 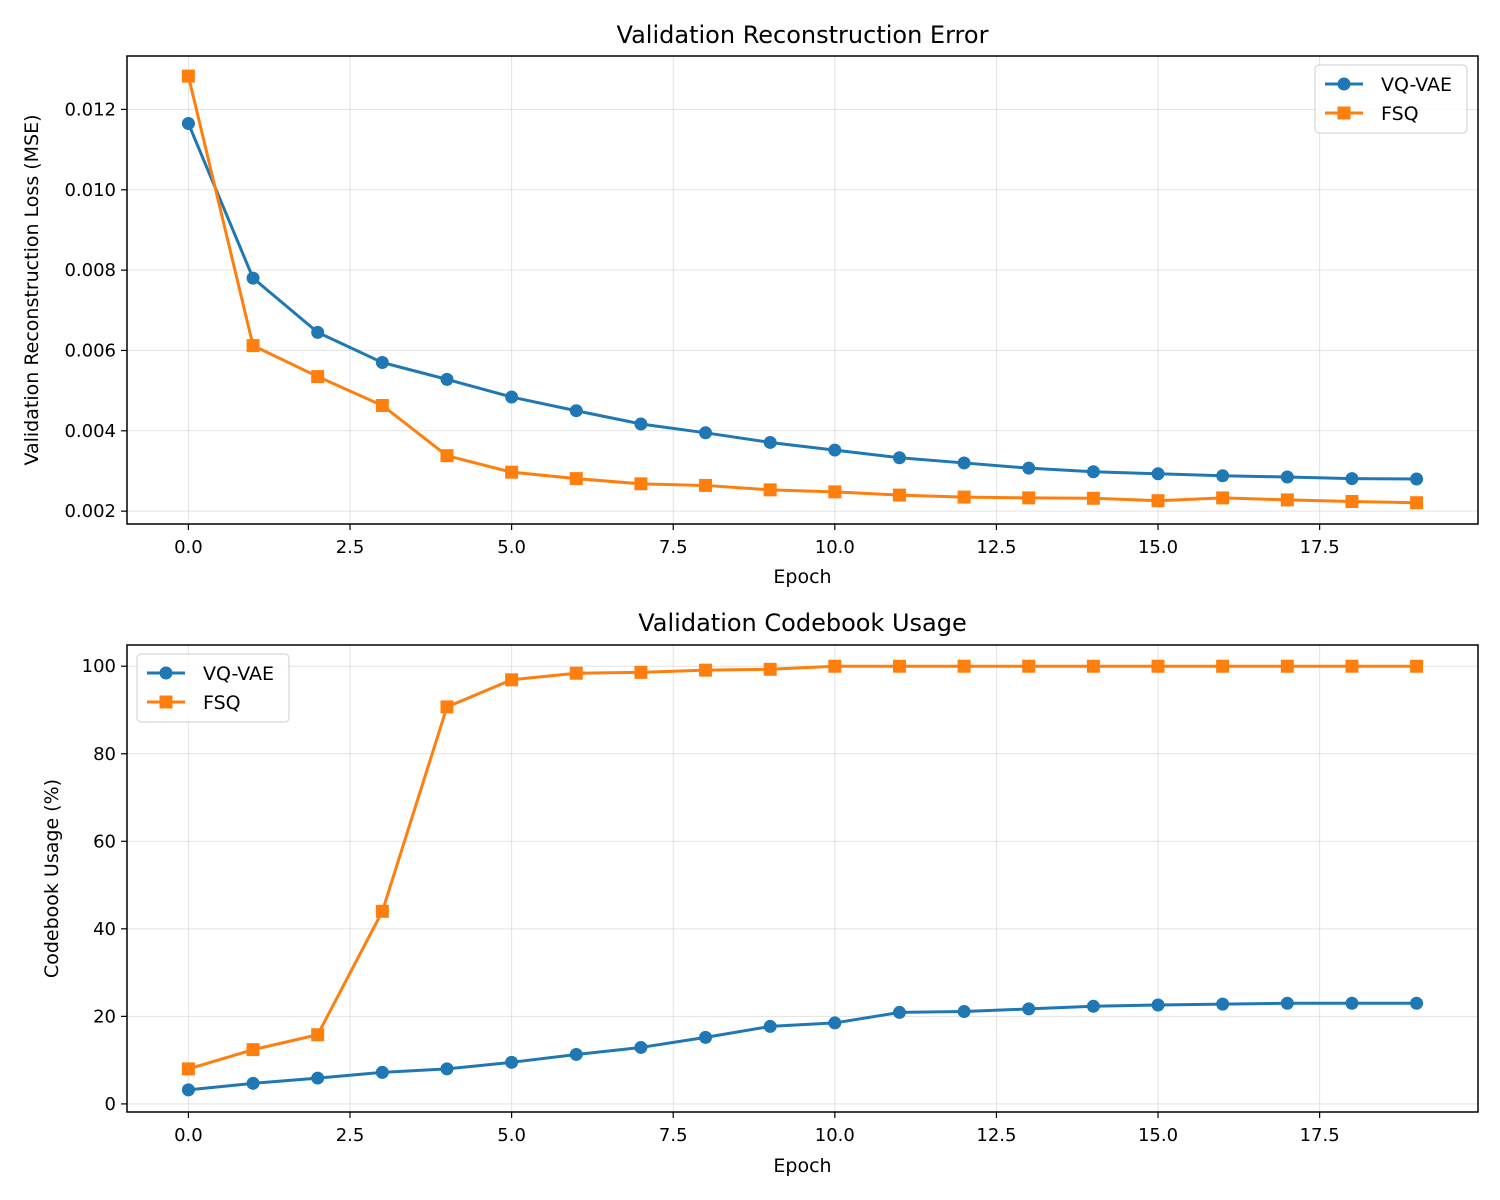 What do you see at coordinates (104, 929) in the screenshot?
I see `y-tick-label: 40` at bounding box center [104, 929].